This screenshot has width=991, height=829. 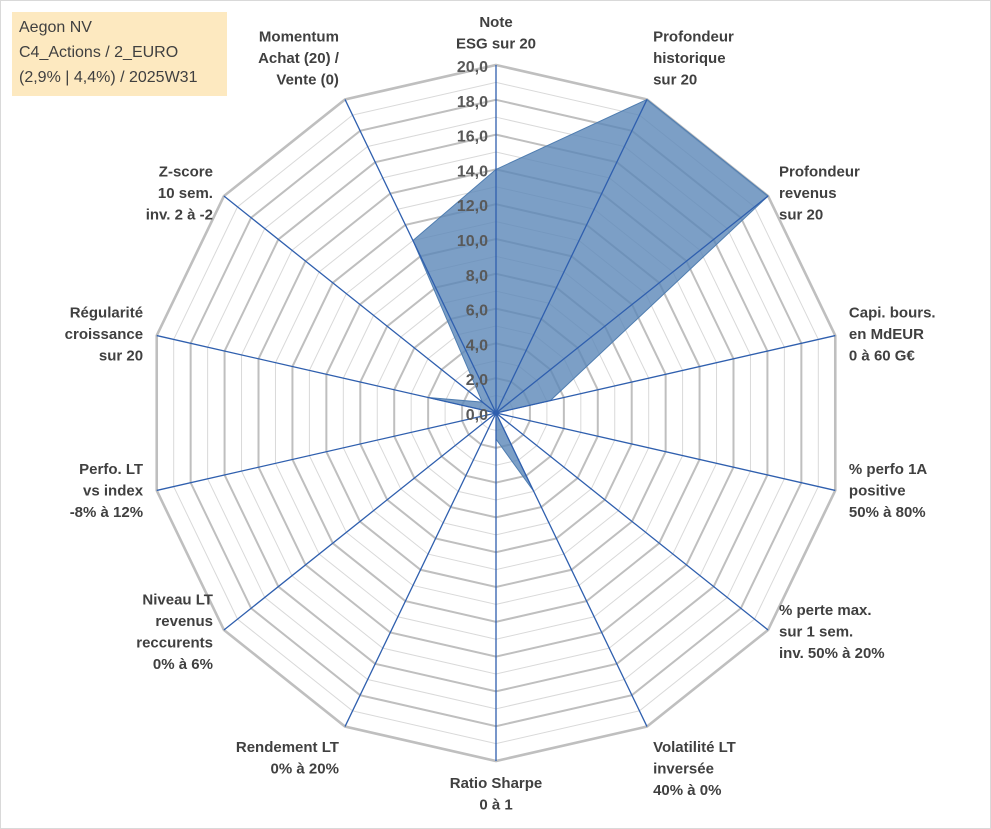 What do you see at coordinates (299, 58) in the screenshot?
I see `category-label: Momentum Achat (20) / Vente (0)` at bounding box center [299, 58].